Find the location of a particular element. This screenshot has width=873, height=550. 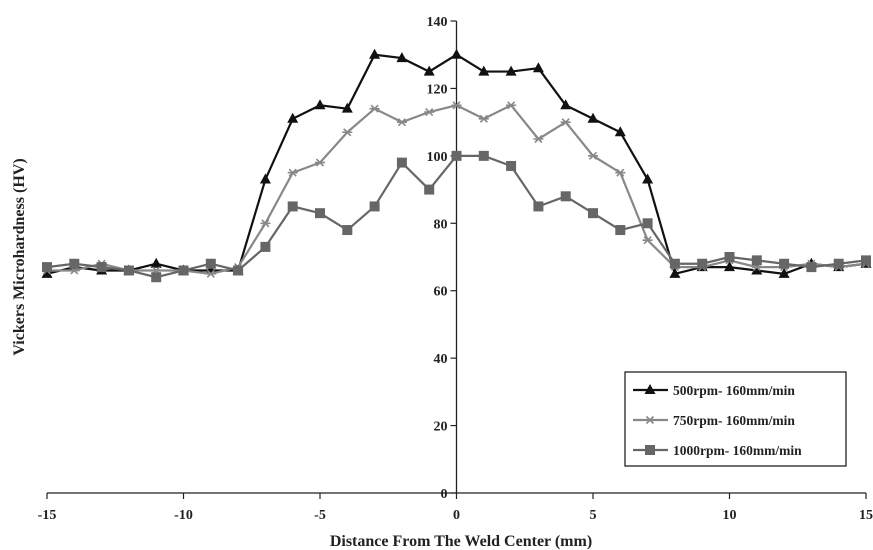

legend-entry: 1000rpm- 160mm/min is located at coordinates (717, 450).